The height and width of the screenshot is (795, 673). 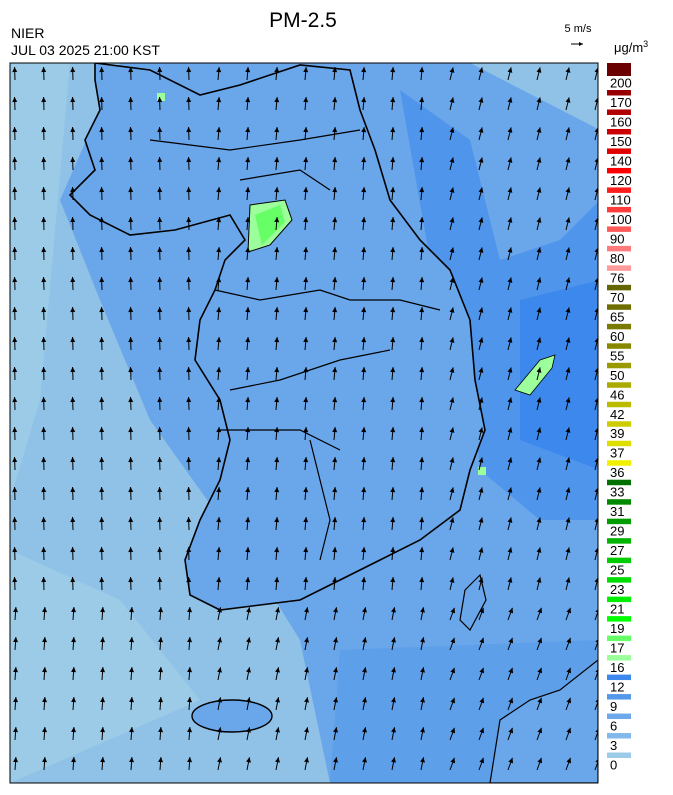 I want to click on colorbar-label: 76, so click(x=617, y=277).